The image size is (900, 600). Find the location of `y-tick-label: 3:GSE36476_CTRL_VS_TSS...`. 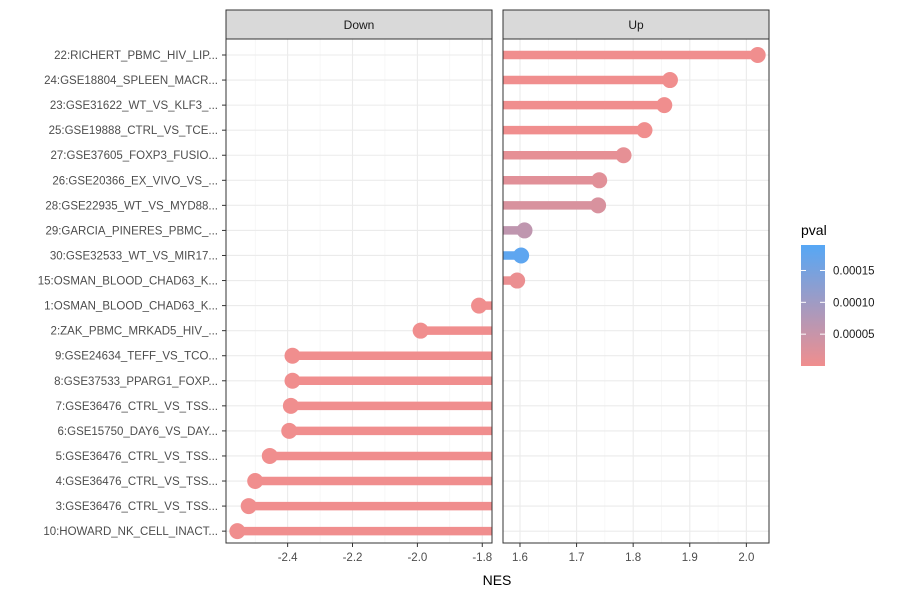

y-tick-label: 3:GSE36476_CTRL_VS_TSS... is located at coordinates (137, 507).